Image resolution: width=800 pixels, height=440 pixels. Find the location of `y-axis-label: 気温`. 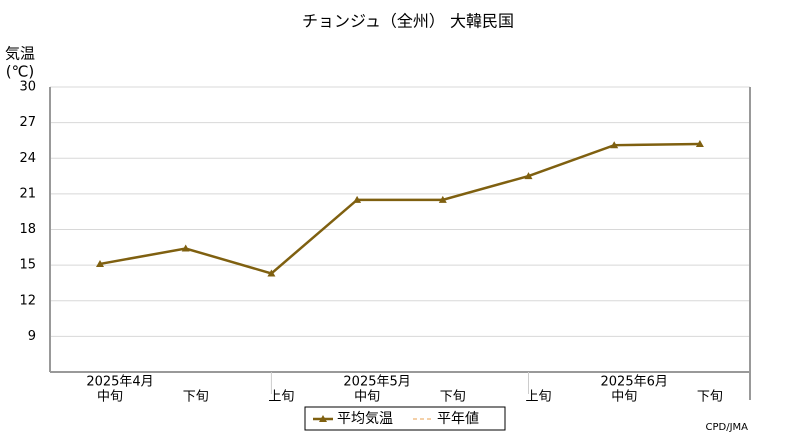

y-axis-label: 気温 is located at coordinates (20, 54).